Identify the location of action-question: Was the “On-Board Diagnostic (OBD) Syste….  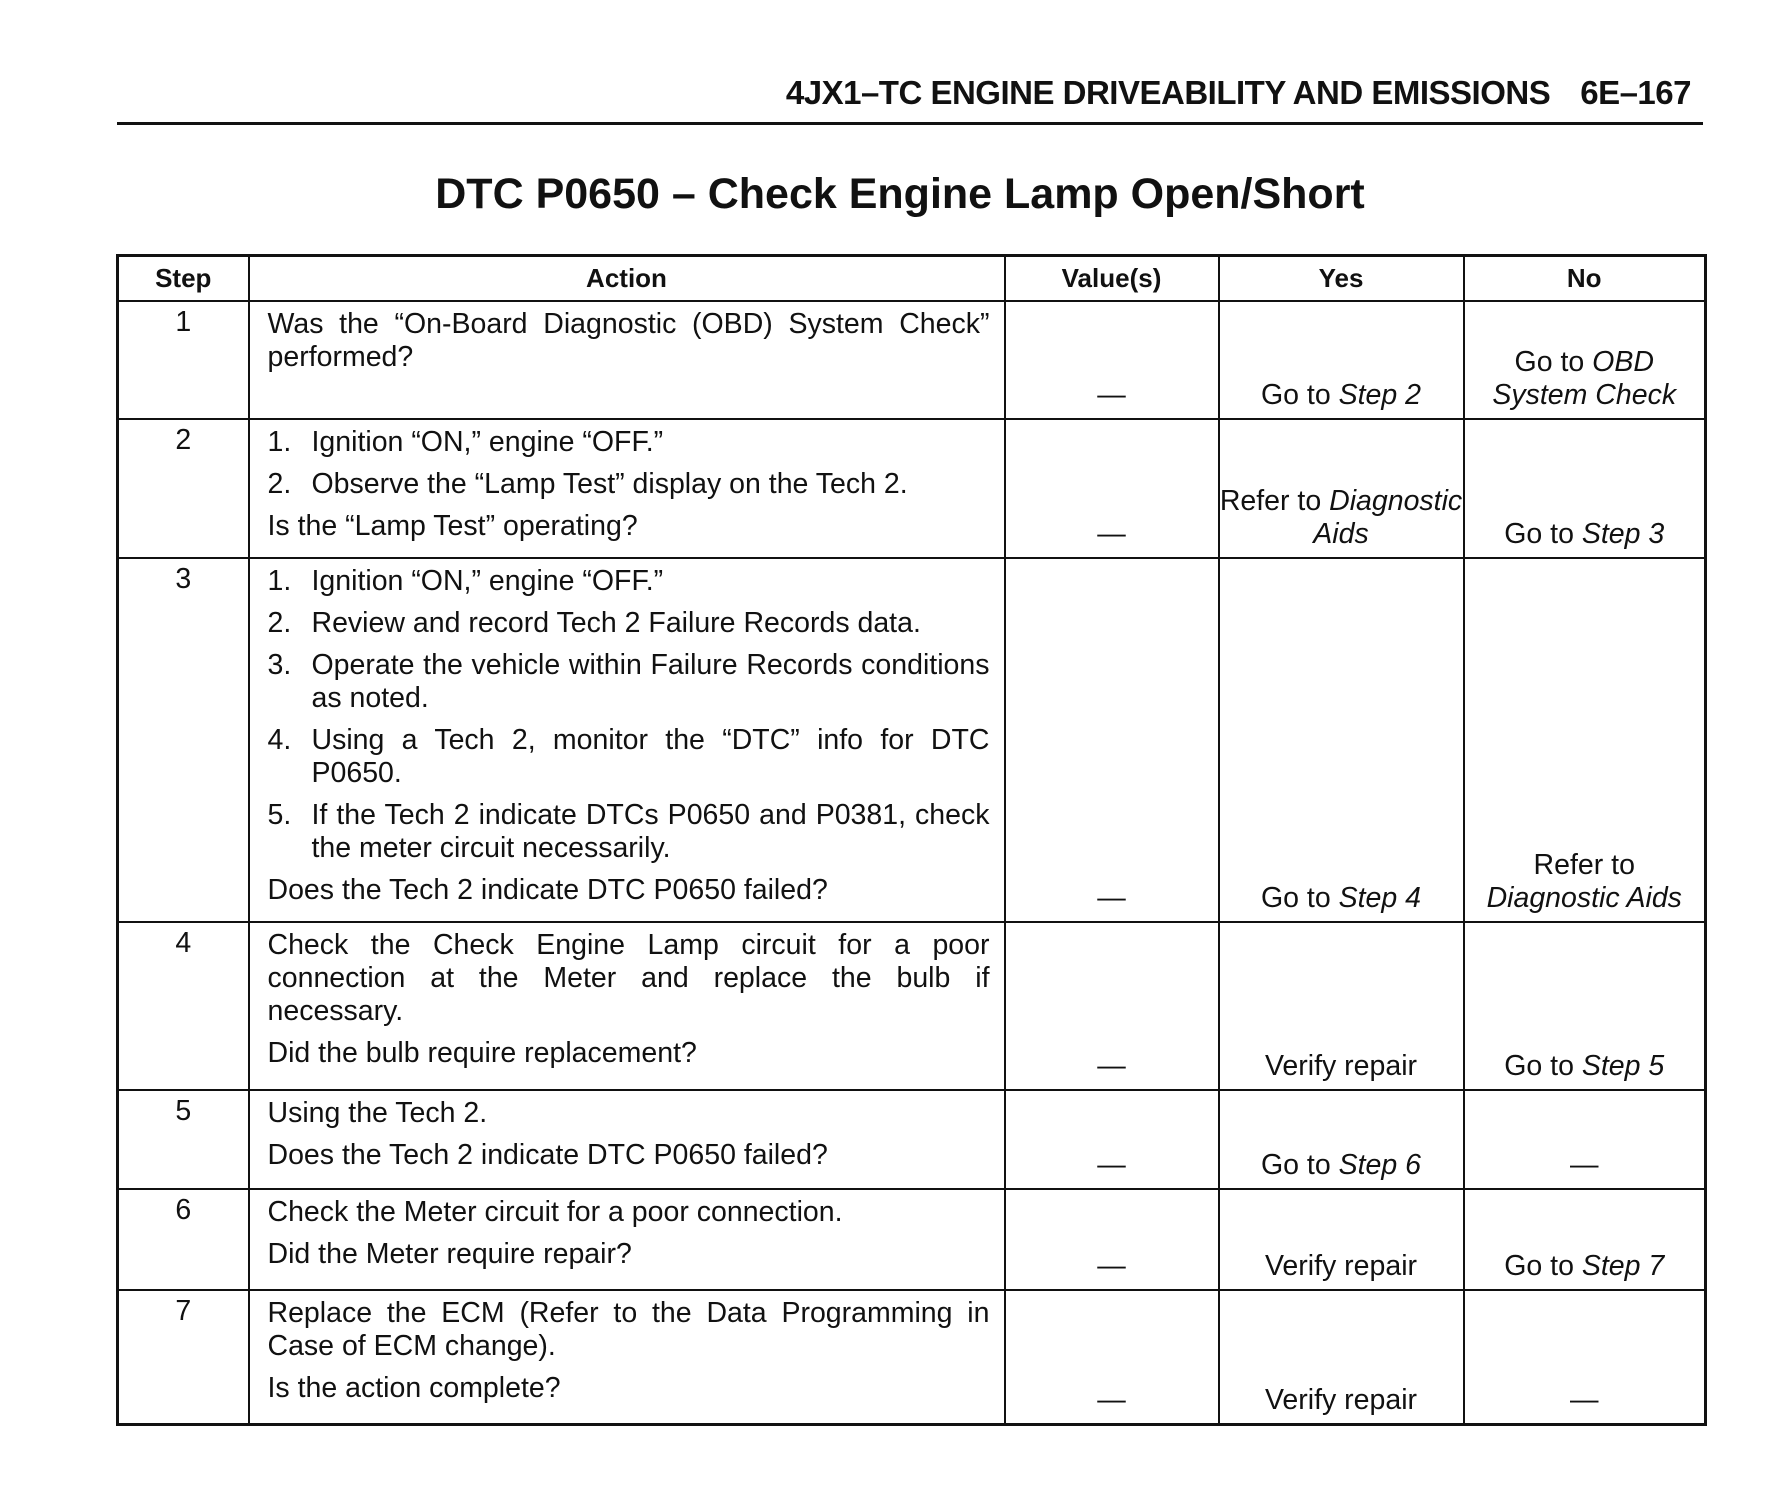
(628, 340).